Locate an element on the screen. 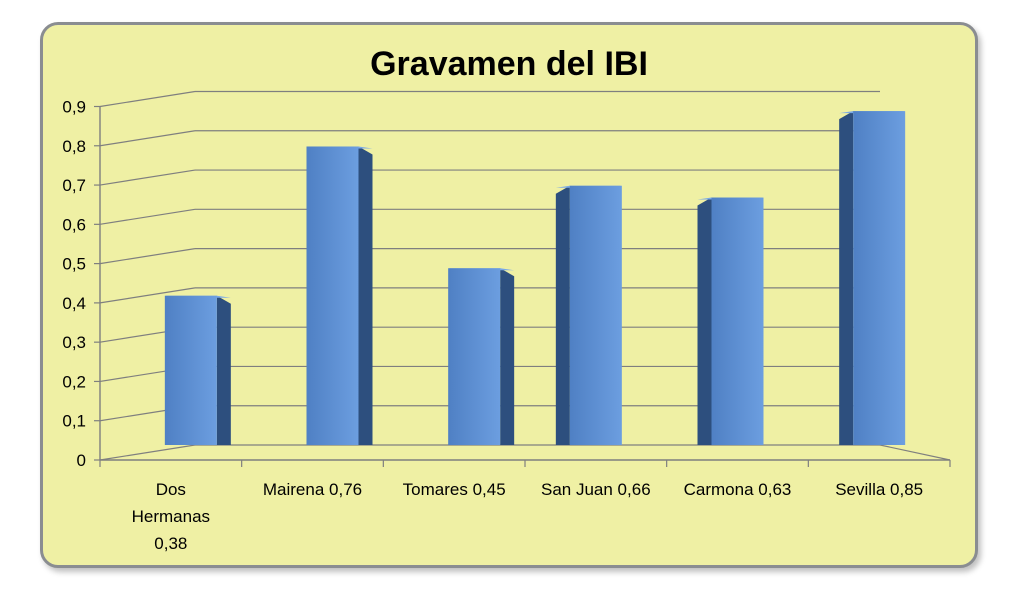  category-label: San Juan 0,66 is located at coordinates (596, 489).